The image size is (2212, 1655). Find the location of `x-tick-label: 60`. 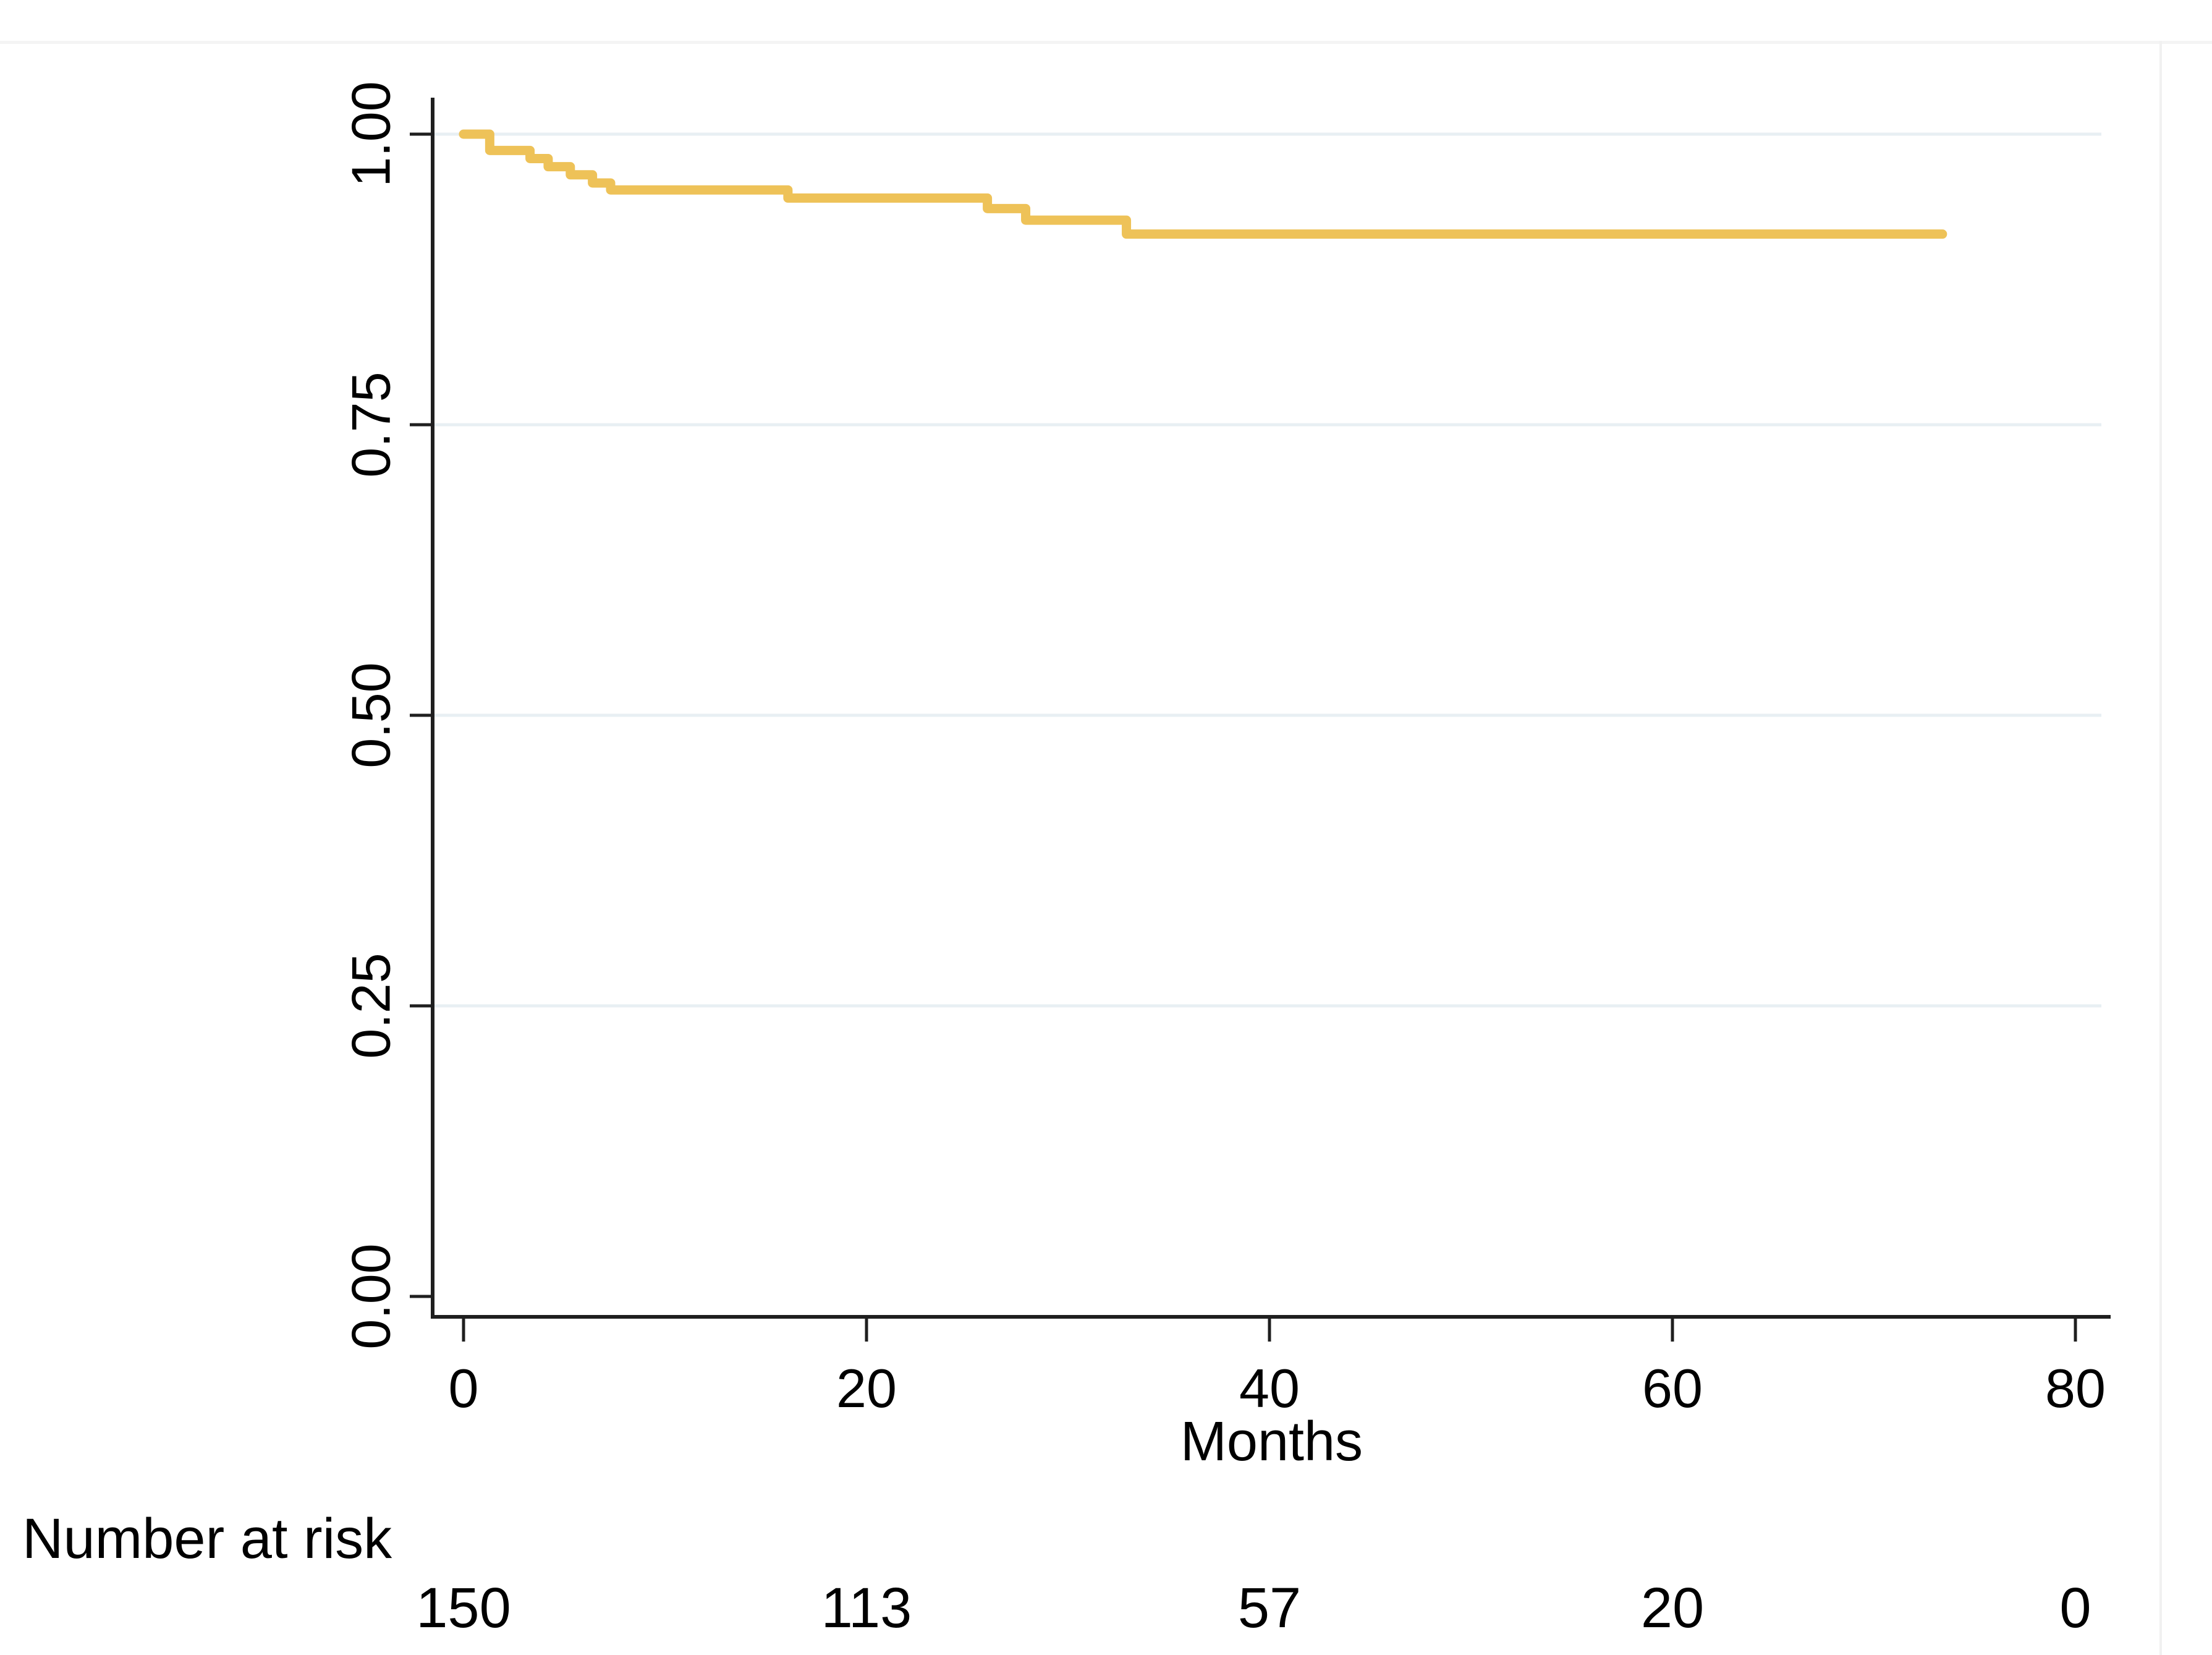

x-tick-label: 60 is located at coordinates (1673, 1389).